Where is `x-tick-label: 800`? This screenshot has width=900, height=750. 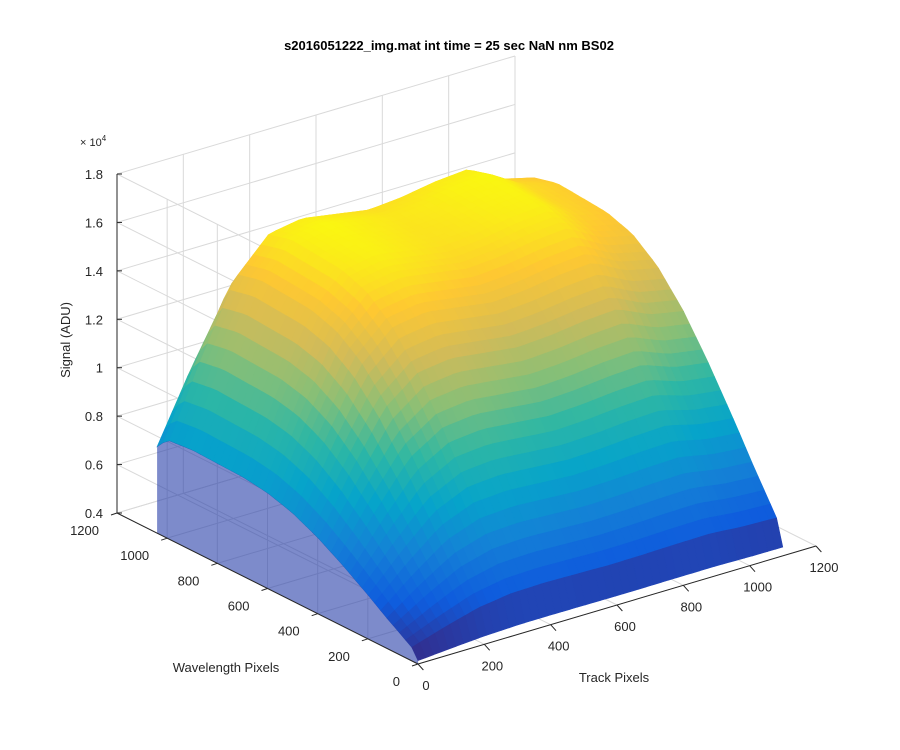 x-tick-label: 800 is located at coordinates (691, 606).